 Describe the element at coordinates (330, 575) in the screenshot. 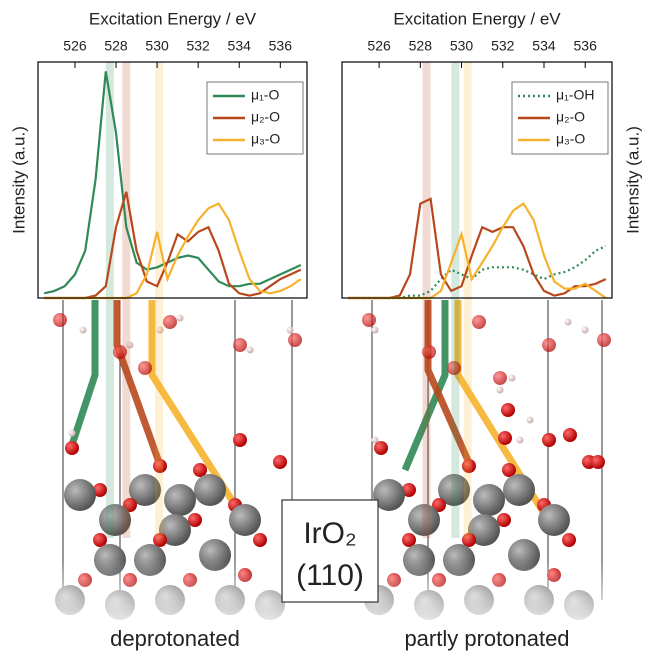

I see `surface-label: (110)` at that location.